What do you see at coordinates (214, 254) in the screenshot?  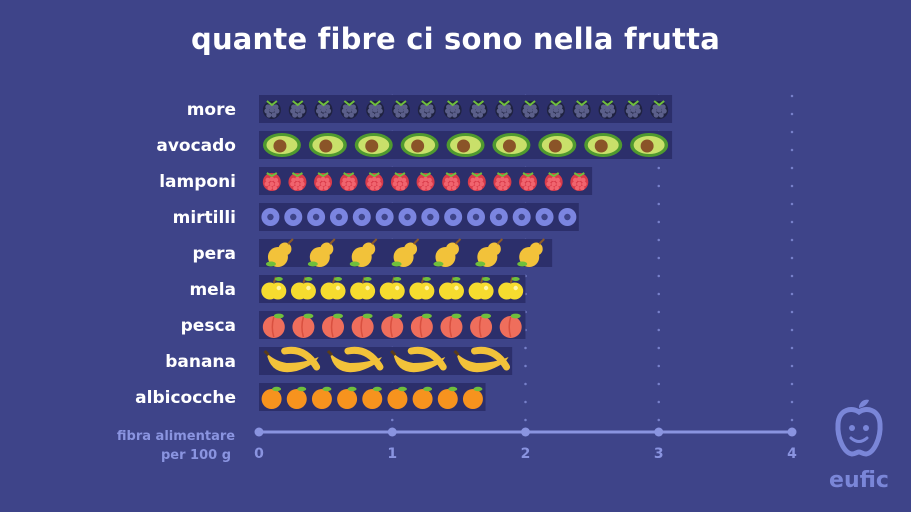 I see `category-label: pera` at bounding box center [214, 254].